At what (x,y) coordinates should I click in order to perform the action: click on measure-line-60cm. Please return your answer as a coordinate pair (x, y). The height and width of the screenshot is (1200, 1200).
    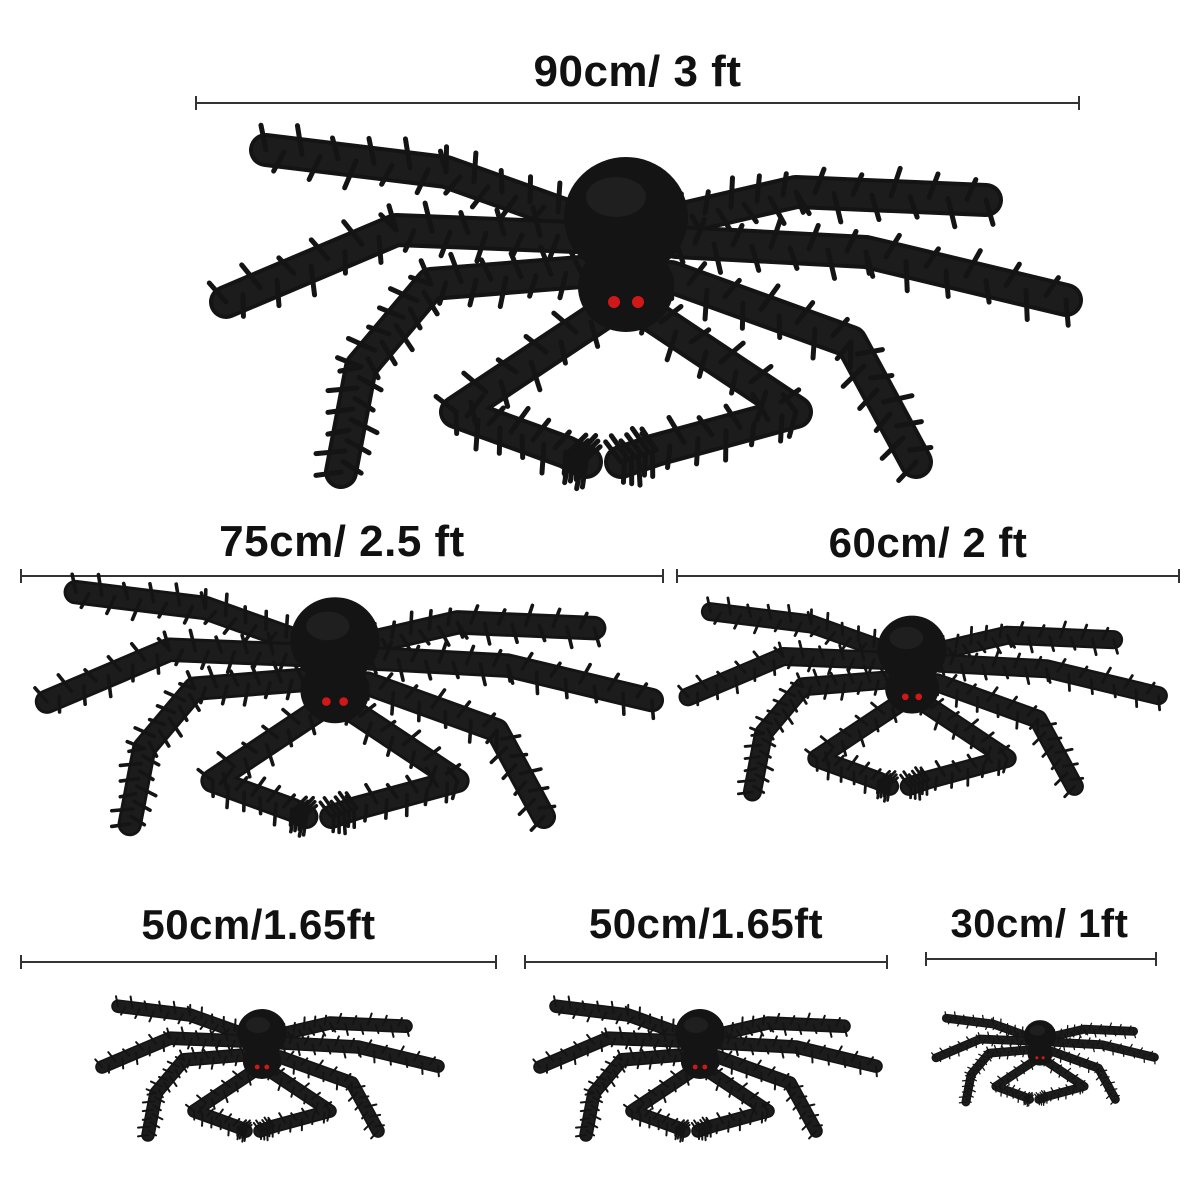
    Looking at the image, I should click on (928, 576).